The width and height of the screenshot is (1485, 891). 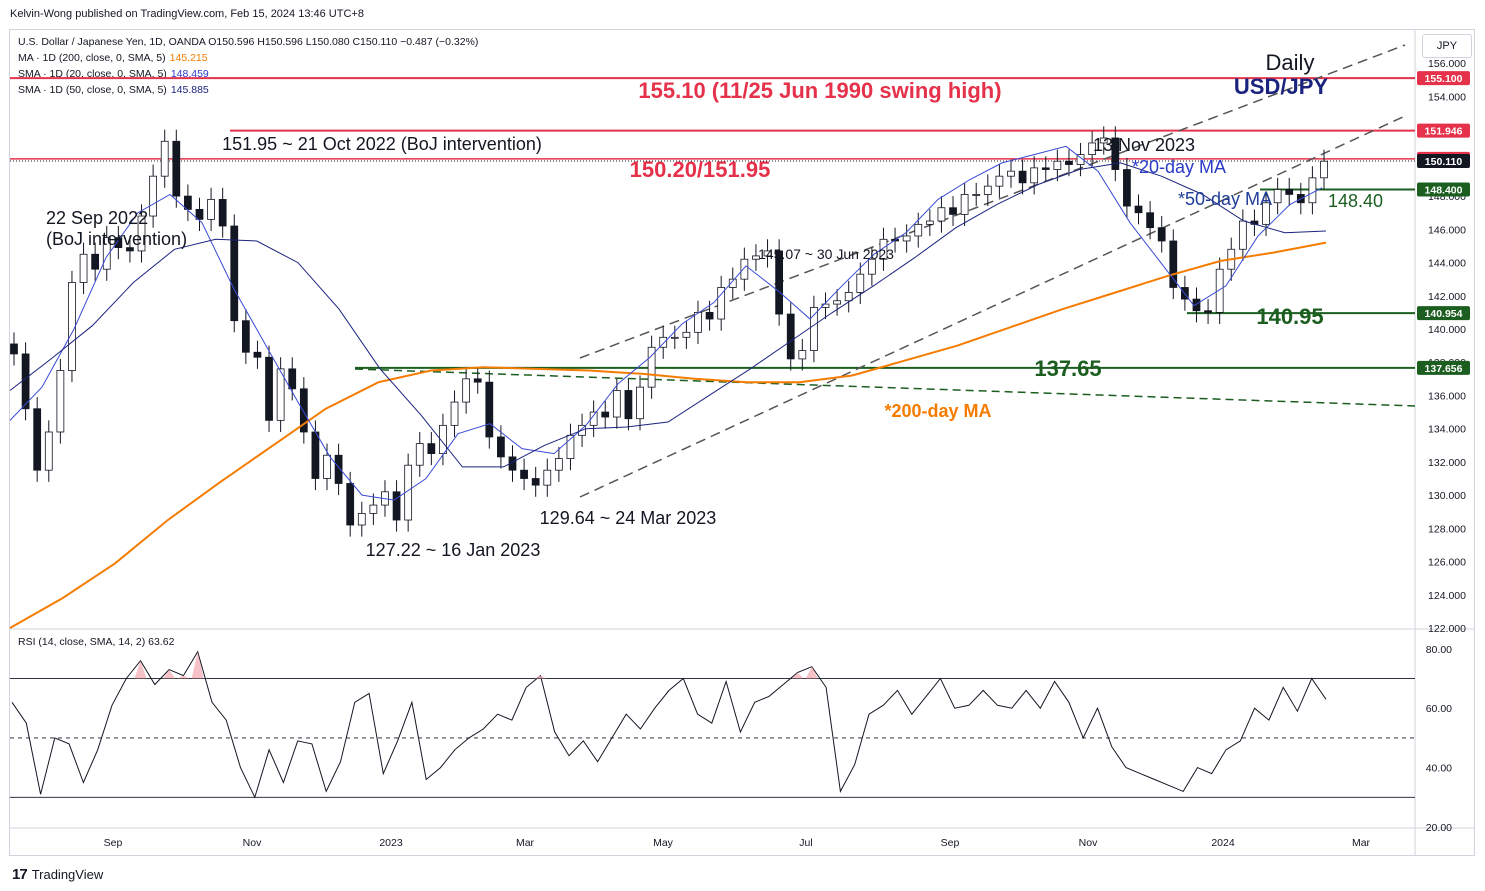 What do you see at coordinates (382, 144) in the screenshot?
I see `annotation-oct-high: 151.95 ~ 21 Oct 2022 (BoJ intervention)` at bounding box center [382, 144].